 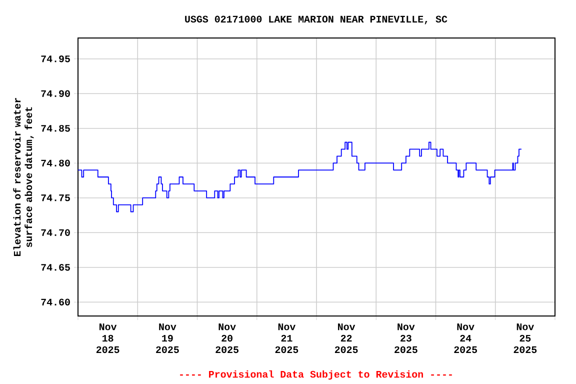 I want to click on x-tick-label: Nov 19 2025, so click(x=167, y=339).